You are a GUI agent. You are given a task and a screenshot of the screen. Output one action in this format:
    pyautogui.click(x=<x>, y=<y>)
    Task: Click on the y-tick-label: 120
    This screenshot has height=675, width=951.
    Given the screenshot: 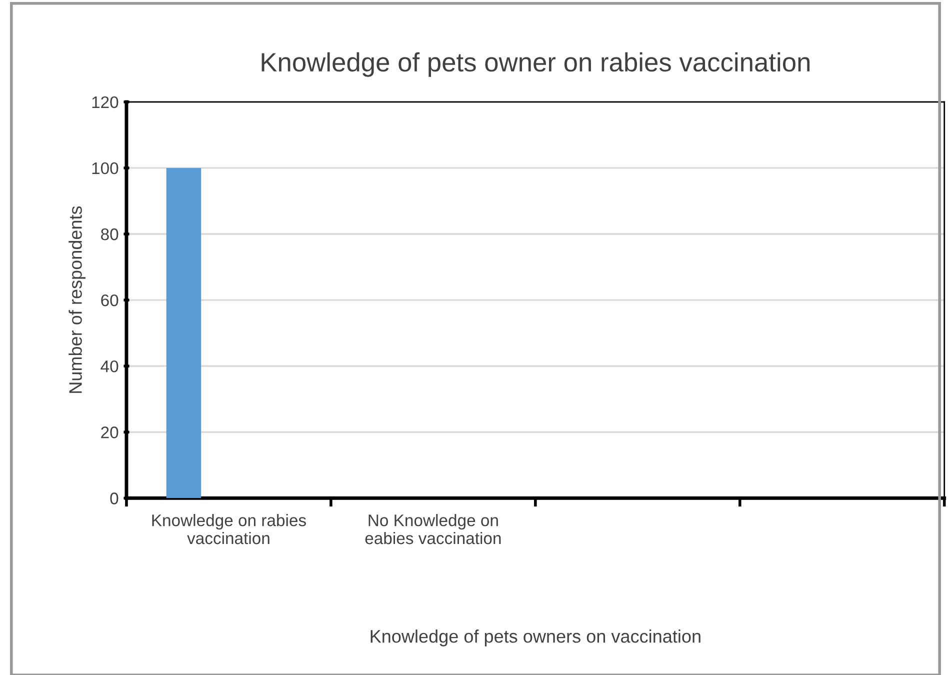 What is the action you would take?
    pyautogui.click(x=105, y=102)
    